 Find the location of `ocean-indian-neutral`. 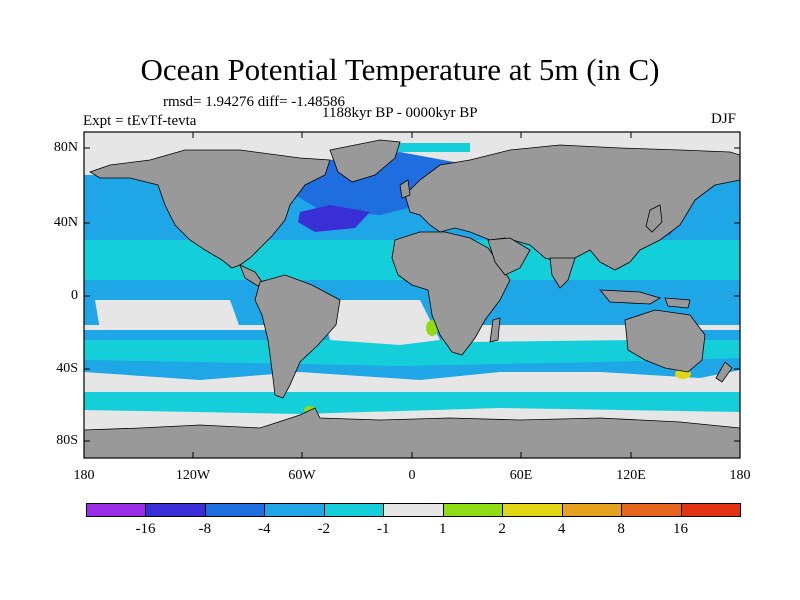

ocean-indian-neutral is located at coordinates (555, 333).